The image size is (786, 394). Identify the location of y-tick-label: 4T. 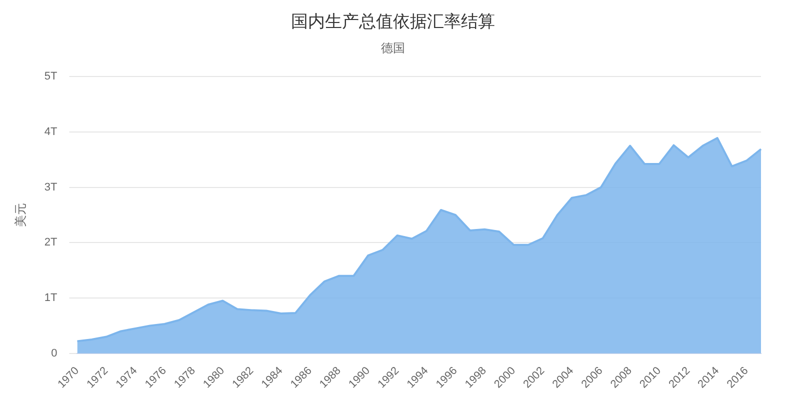
(51, 132).